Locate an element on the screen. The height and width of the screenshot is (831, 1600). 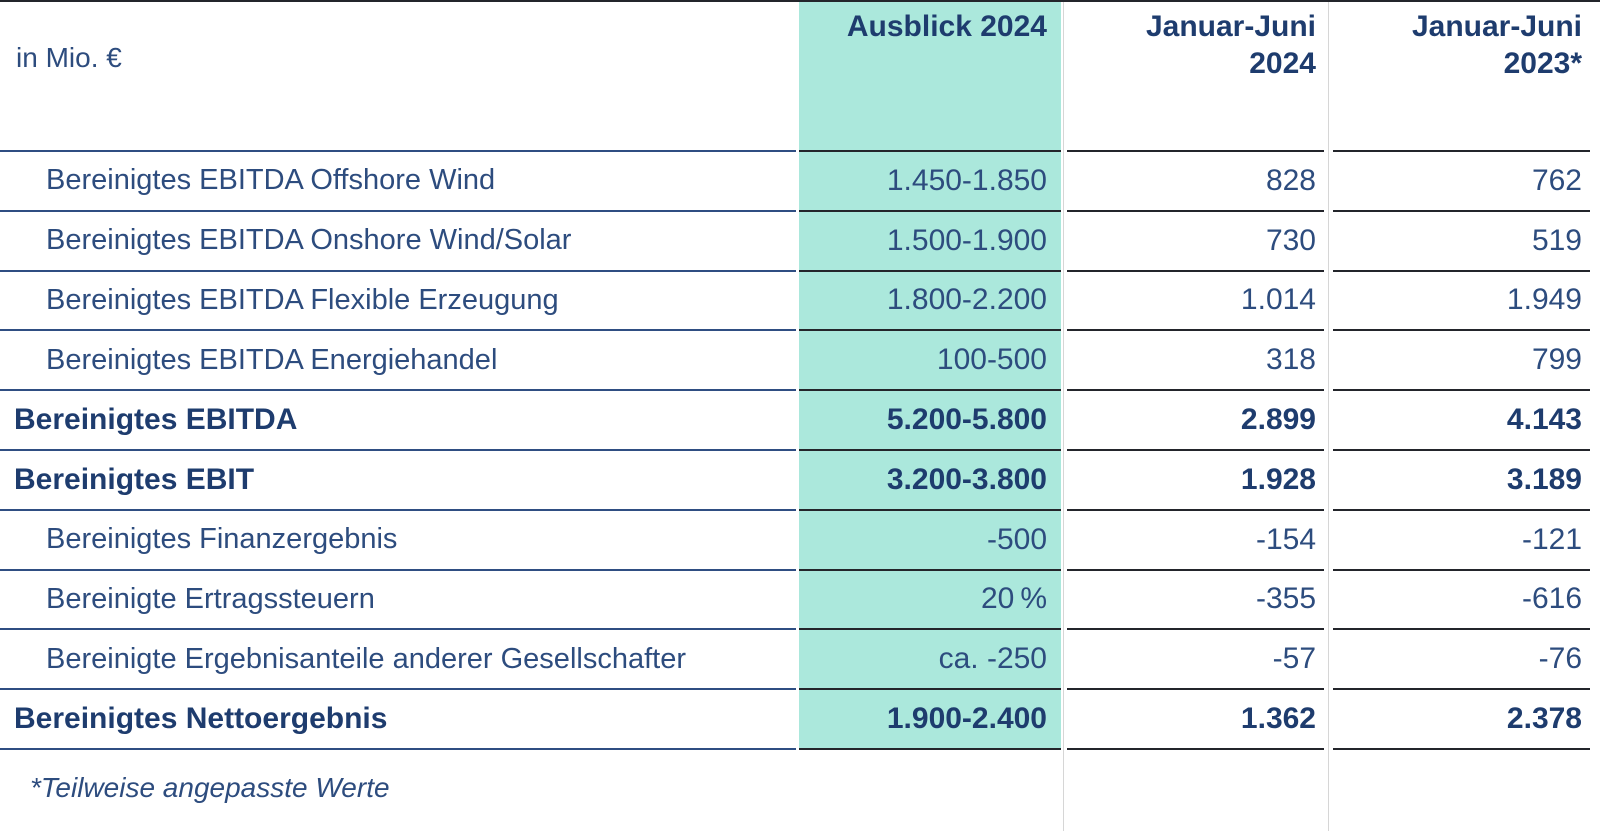
h1-2023-value-cell: 1.949 is located at coordinates (1461, 301).